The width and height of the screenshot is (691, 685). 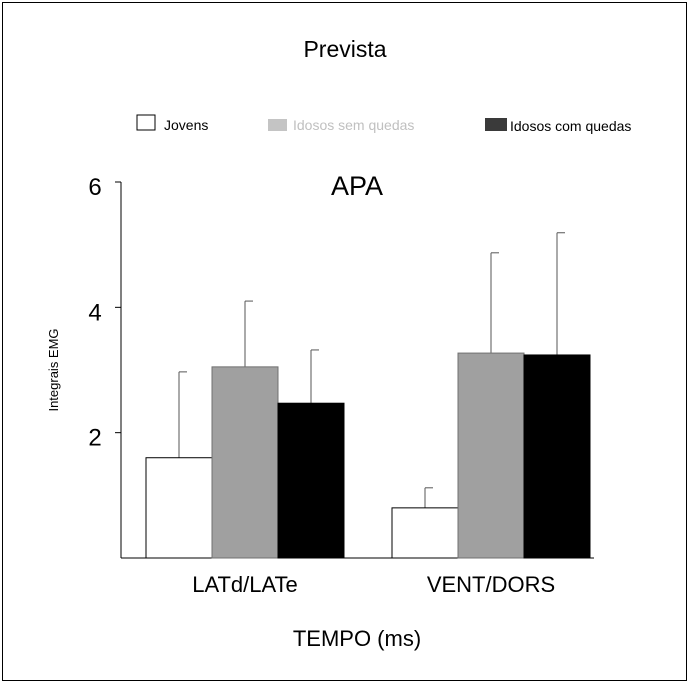 I want to click on legend-label-jovens: Jovens, so click(x=186, y=125).